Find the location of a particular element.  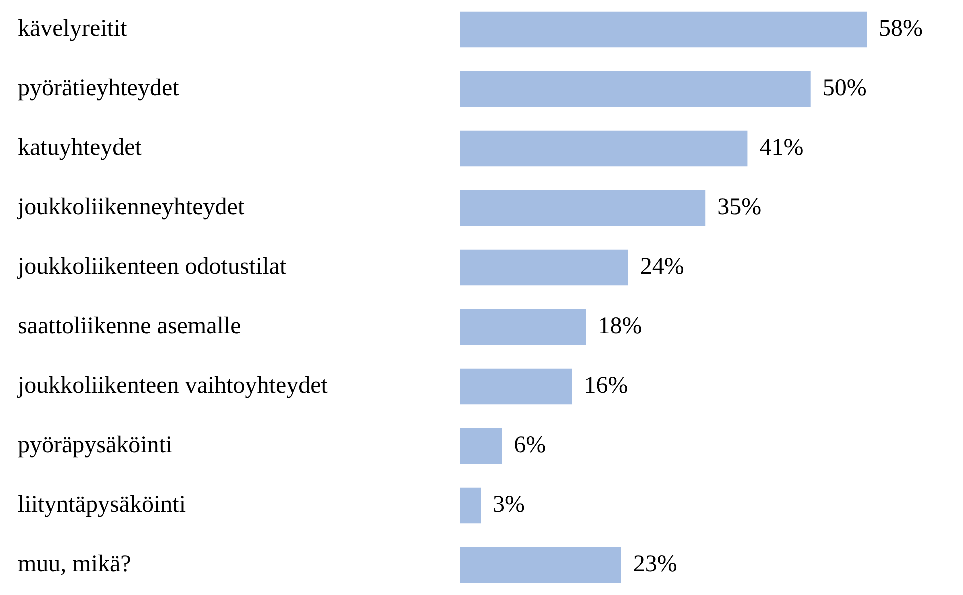

y-tick-label: kävelyreitit is located at coordinates (73, 29).